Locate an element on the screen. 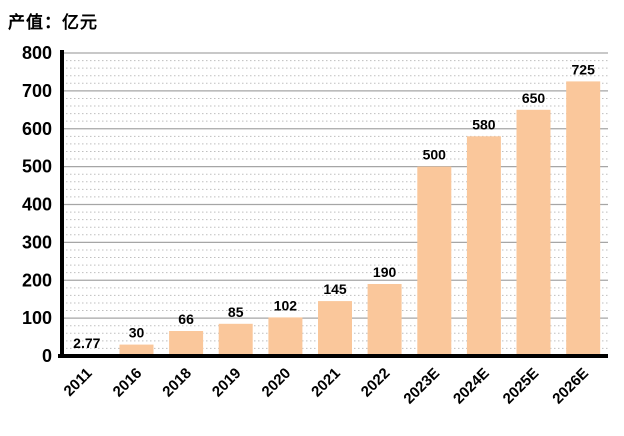 The image size is (624, 436). x-tick-label: 2025E is located at coordinates (521, 386).